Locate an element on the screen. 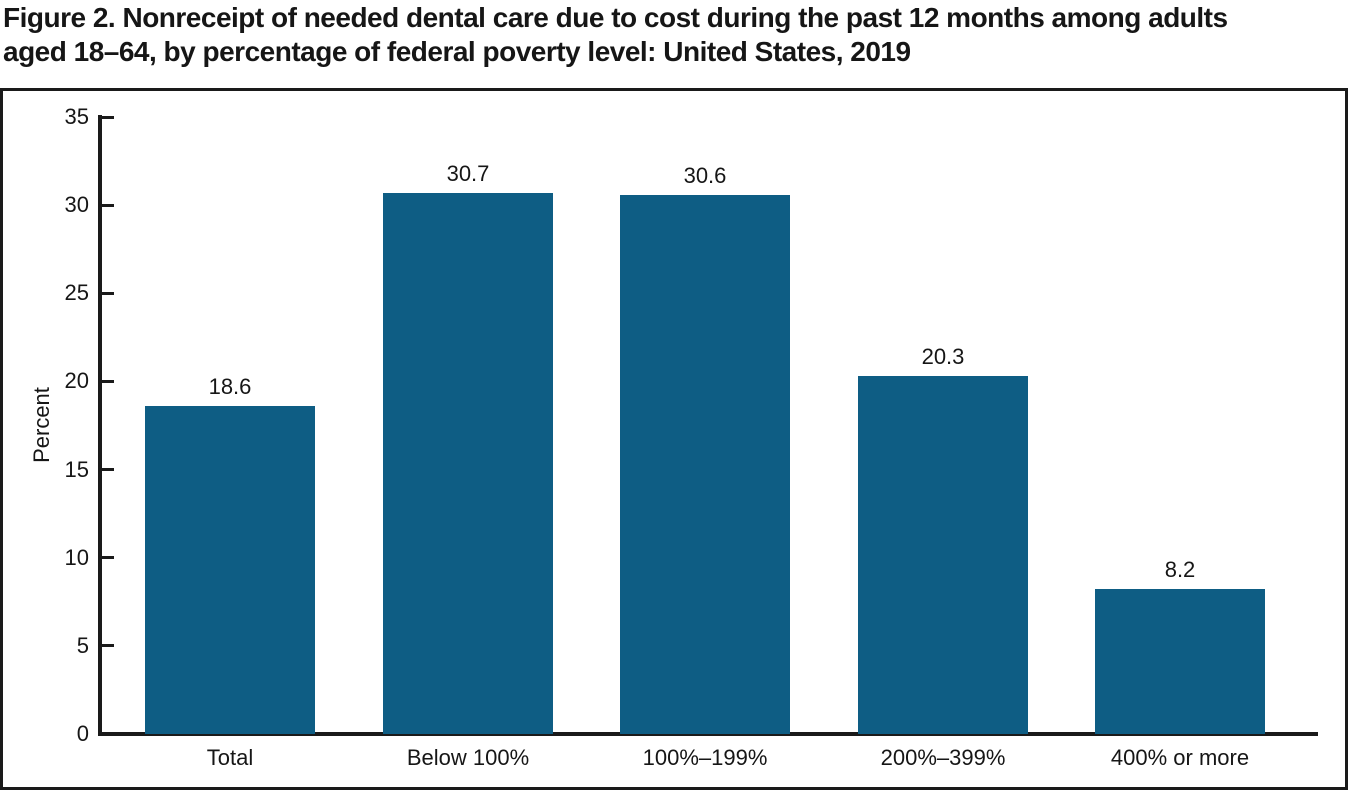 The image size is (1350, 795). y-tick-label: 35 is located at coordinates (76, 116).